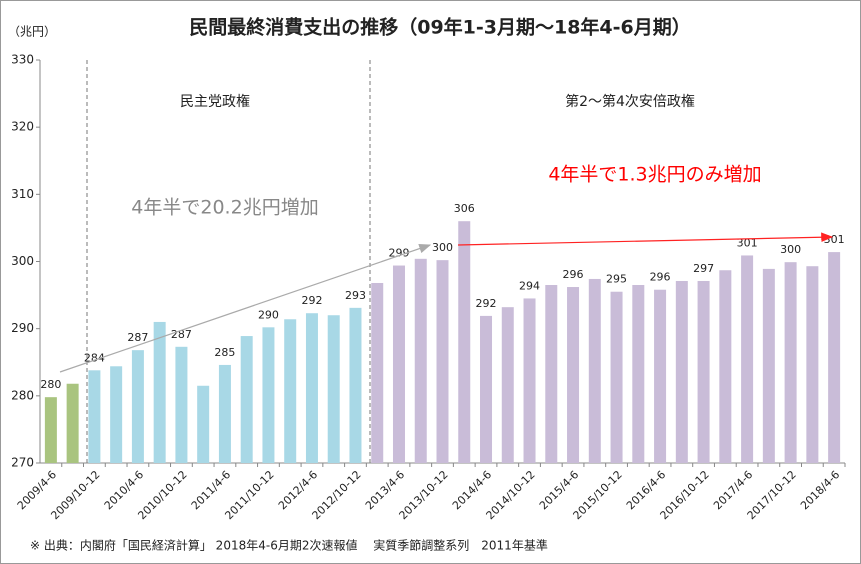 The width and height of the screenshot is (861, 564). What do you see at coordinates (22, 261) in the screenshot?
I see `y-tick-label: 300` at bounding box center [22, 261].